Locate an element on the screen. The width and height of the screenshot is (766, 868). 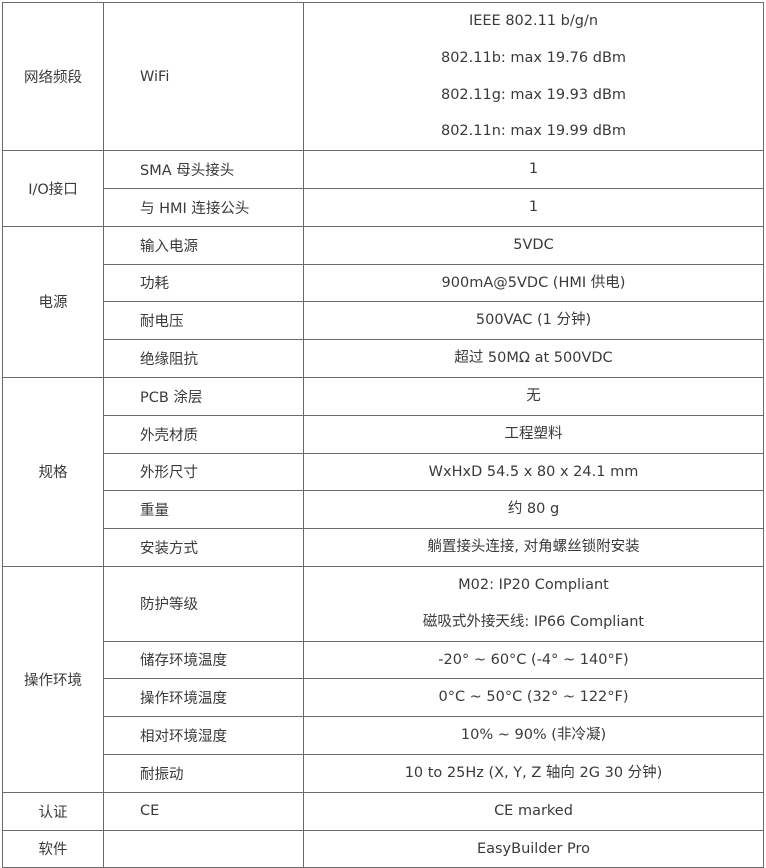
category-cell: I/O接口 is located at coordinates (53, 188).